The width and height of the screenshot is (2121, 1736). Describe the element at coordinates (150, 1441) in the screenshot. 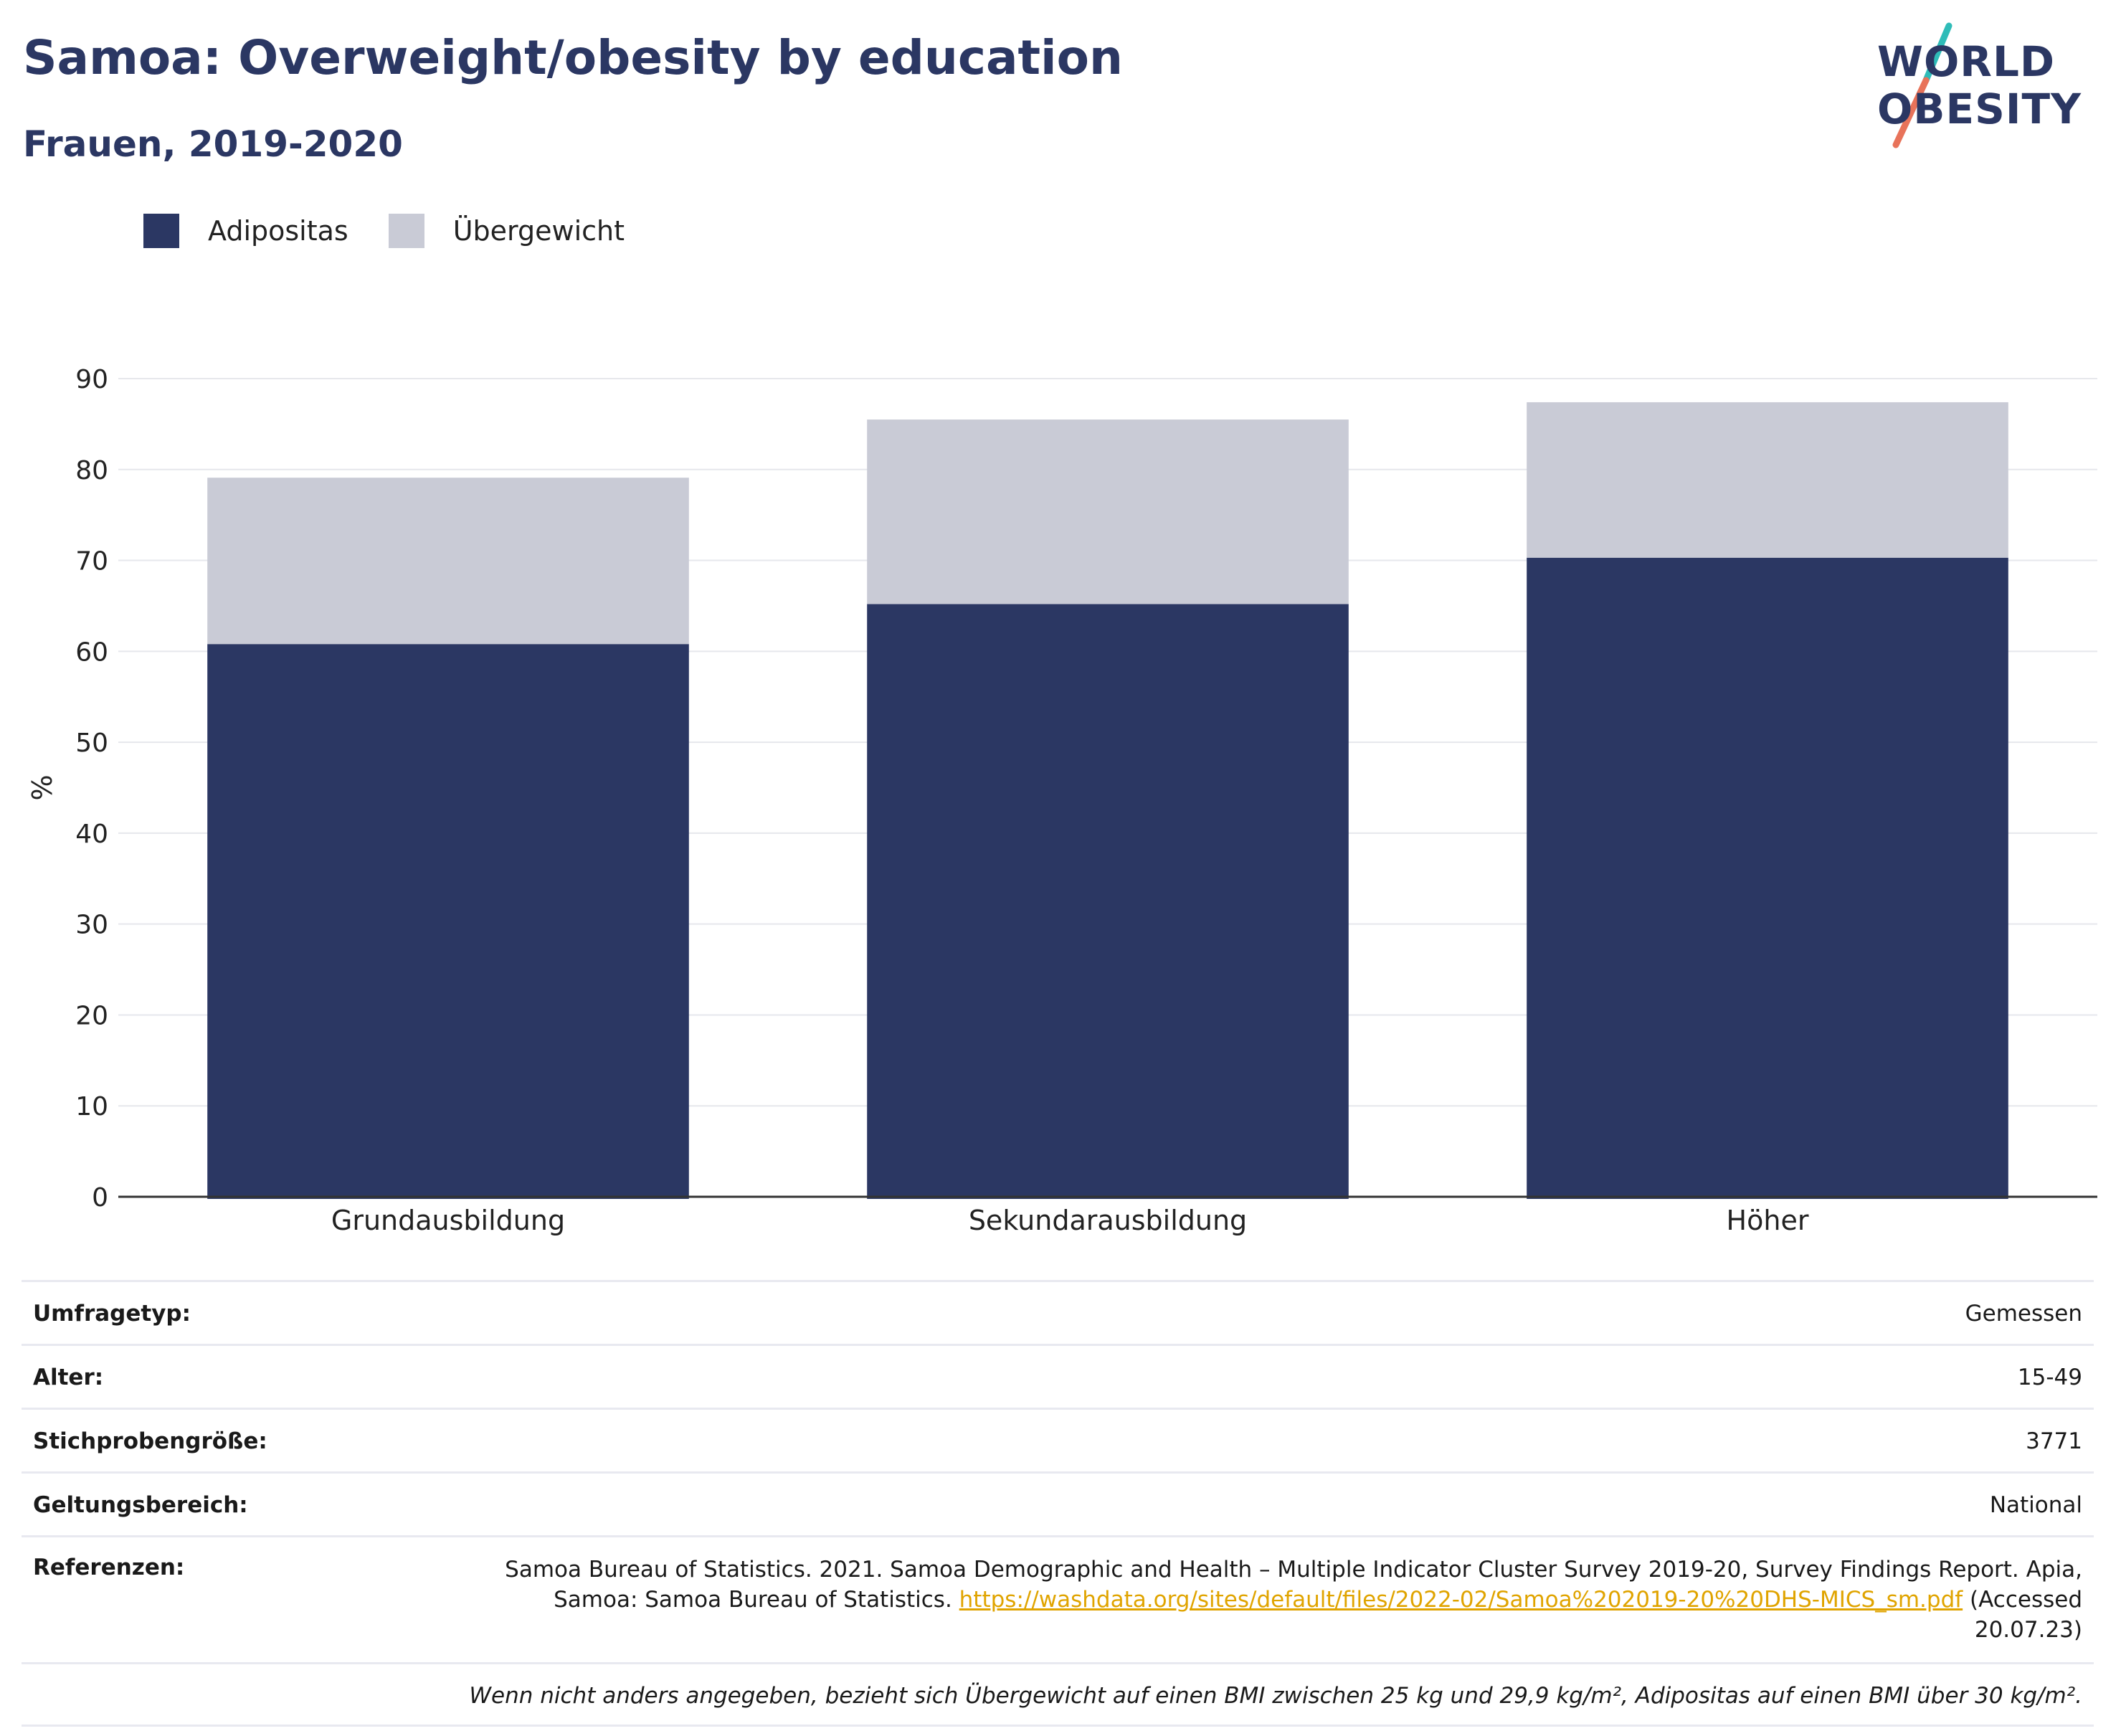

I see `info-label: Stichprobengröße:` at that location.